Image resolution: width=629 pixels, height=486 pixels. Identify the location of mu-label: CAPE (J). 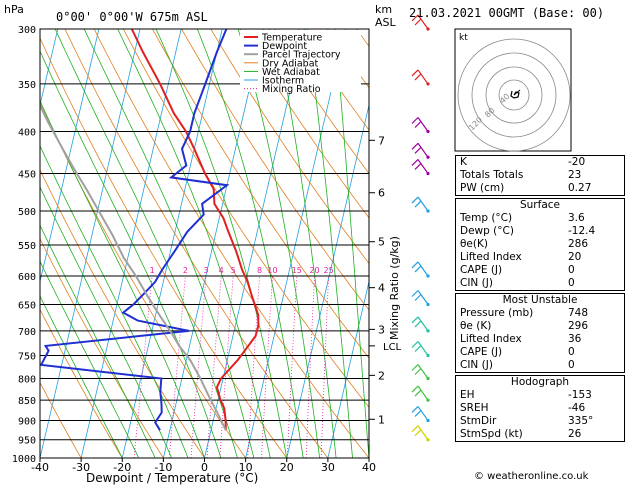
(481, 352).